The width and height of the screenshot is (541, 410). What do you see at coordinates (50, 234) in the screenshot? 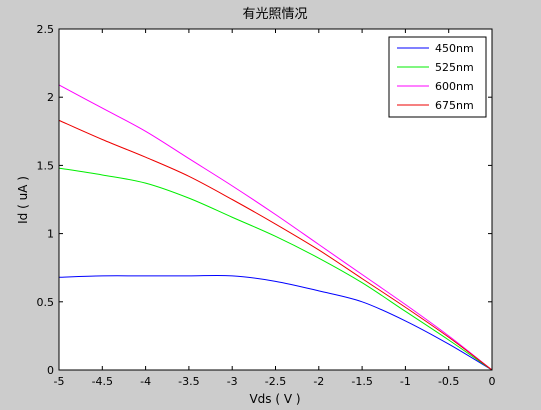
I see `y-tick-label: 1` at bounding box center [50, 234].